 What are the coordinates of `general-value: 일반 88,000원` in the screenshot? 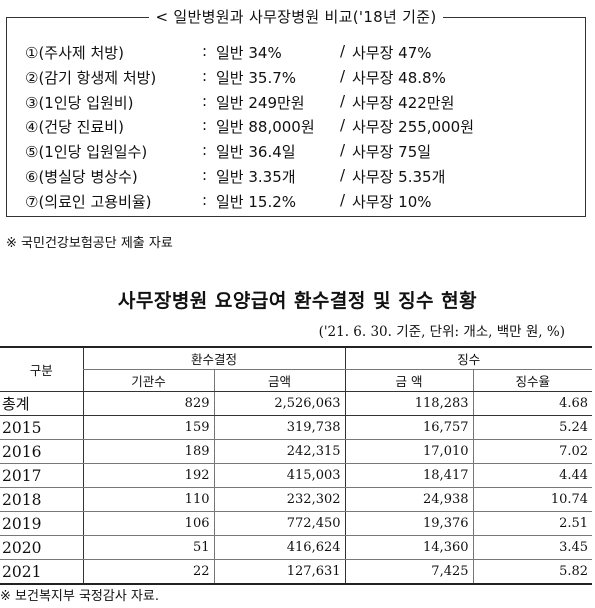 It's located at (265, 127).